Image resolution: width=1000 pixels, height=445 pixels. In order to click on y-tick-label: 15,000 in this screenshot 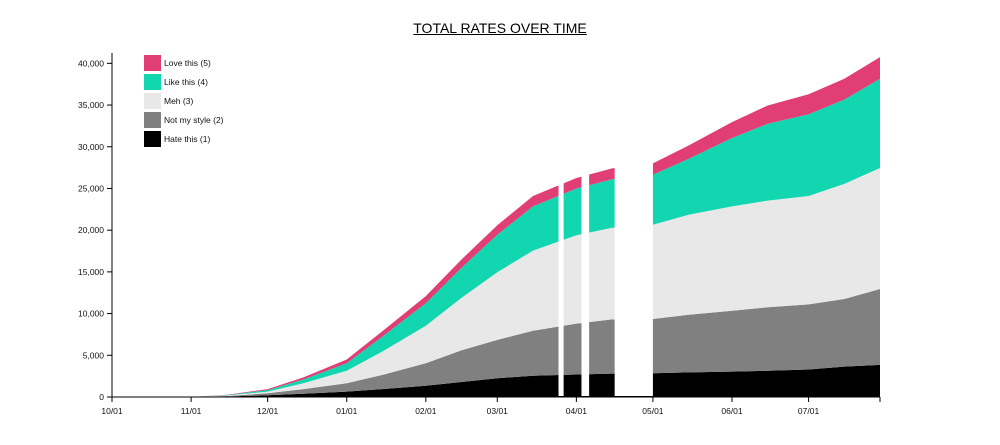, I will do `click(91, 272)`.